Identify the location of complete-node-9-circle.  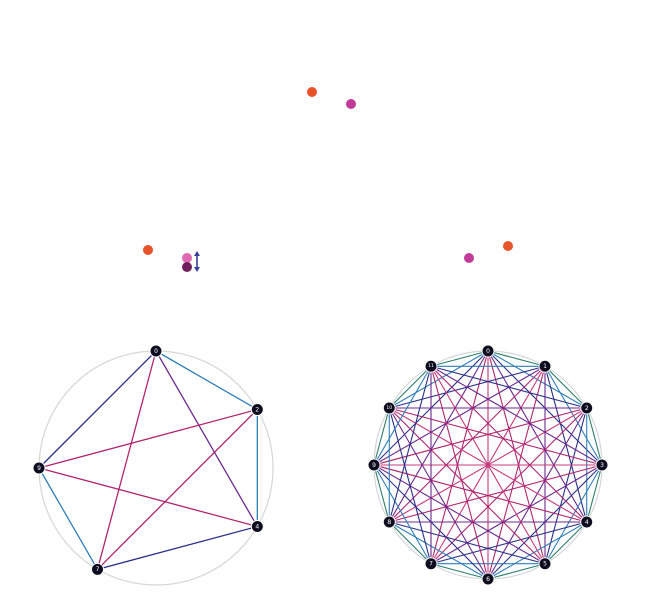
(374, 465).